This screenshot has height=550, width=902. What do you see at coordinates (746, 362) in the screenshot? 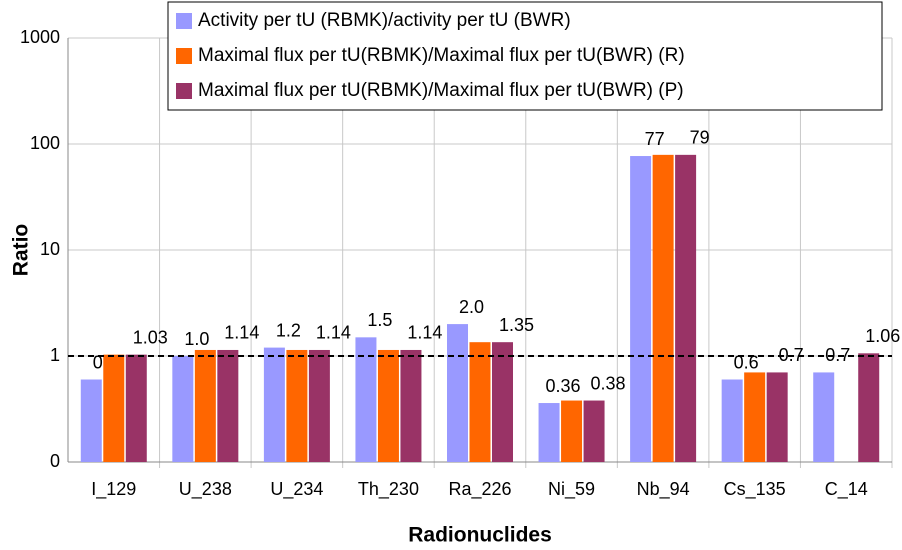
I see `data-label: 0.6` at bounding box center [746, 362].